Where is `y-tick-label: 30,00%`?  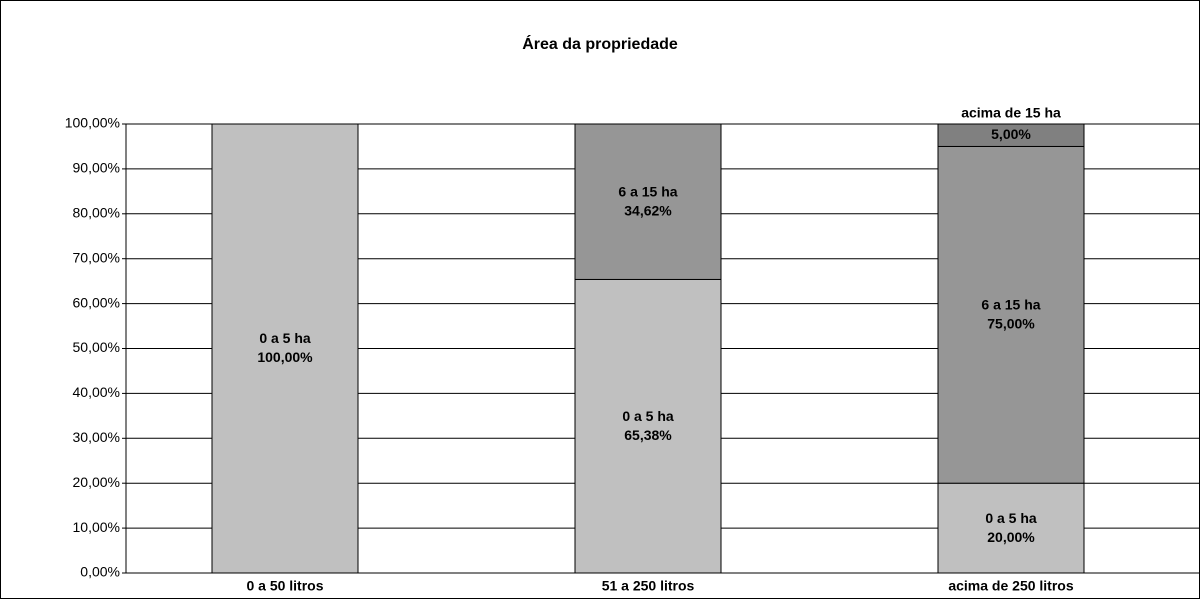 y-tick-label: 30,00% is located at coordinates (96, 437).